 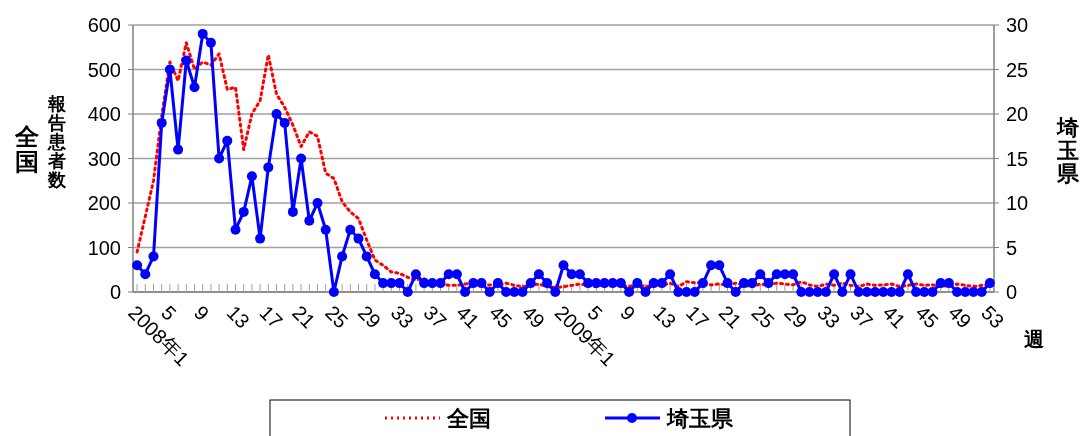 What do you see at coordinates (1017, 114) in the screenshot?
I see `y2-tick-label: 20` at bounding box center [1017, 114].